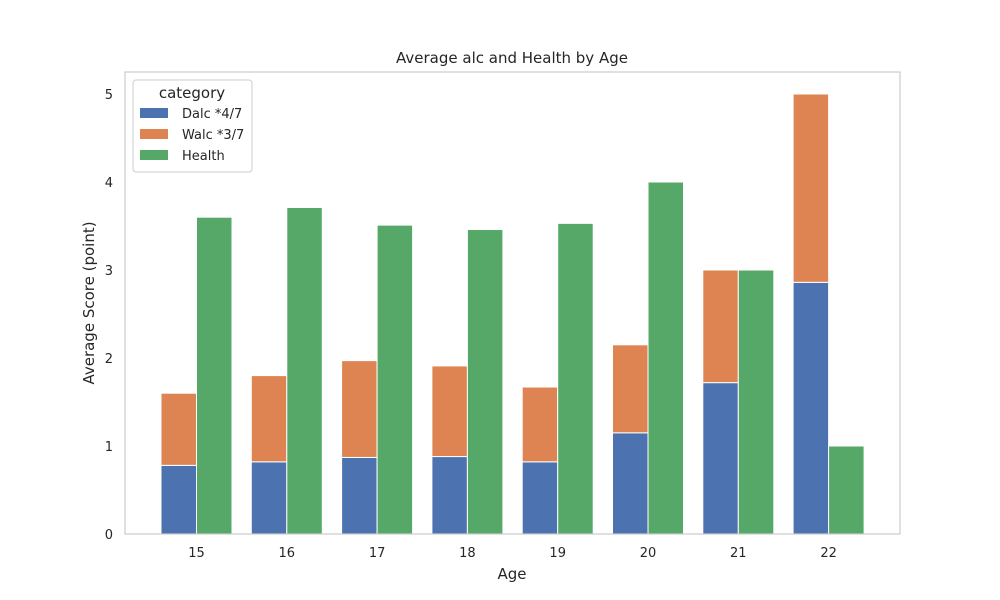 This screenshot has height=600, width=1000. Describe the element at coordinates (213, 135) in the screenshot. I see `legend-entry-label: Walc *3/7` at that location.